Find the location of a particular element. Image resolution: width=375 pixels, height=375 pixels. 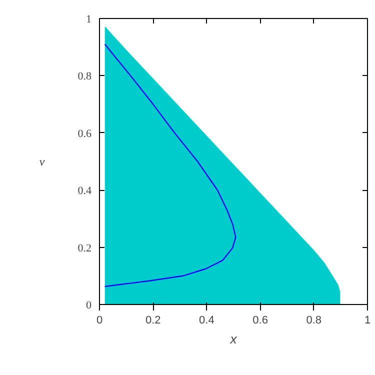

y-tick-label: 0.4 is located at coordinates (85, 191).